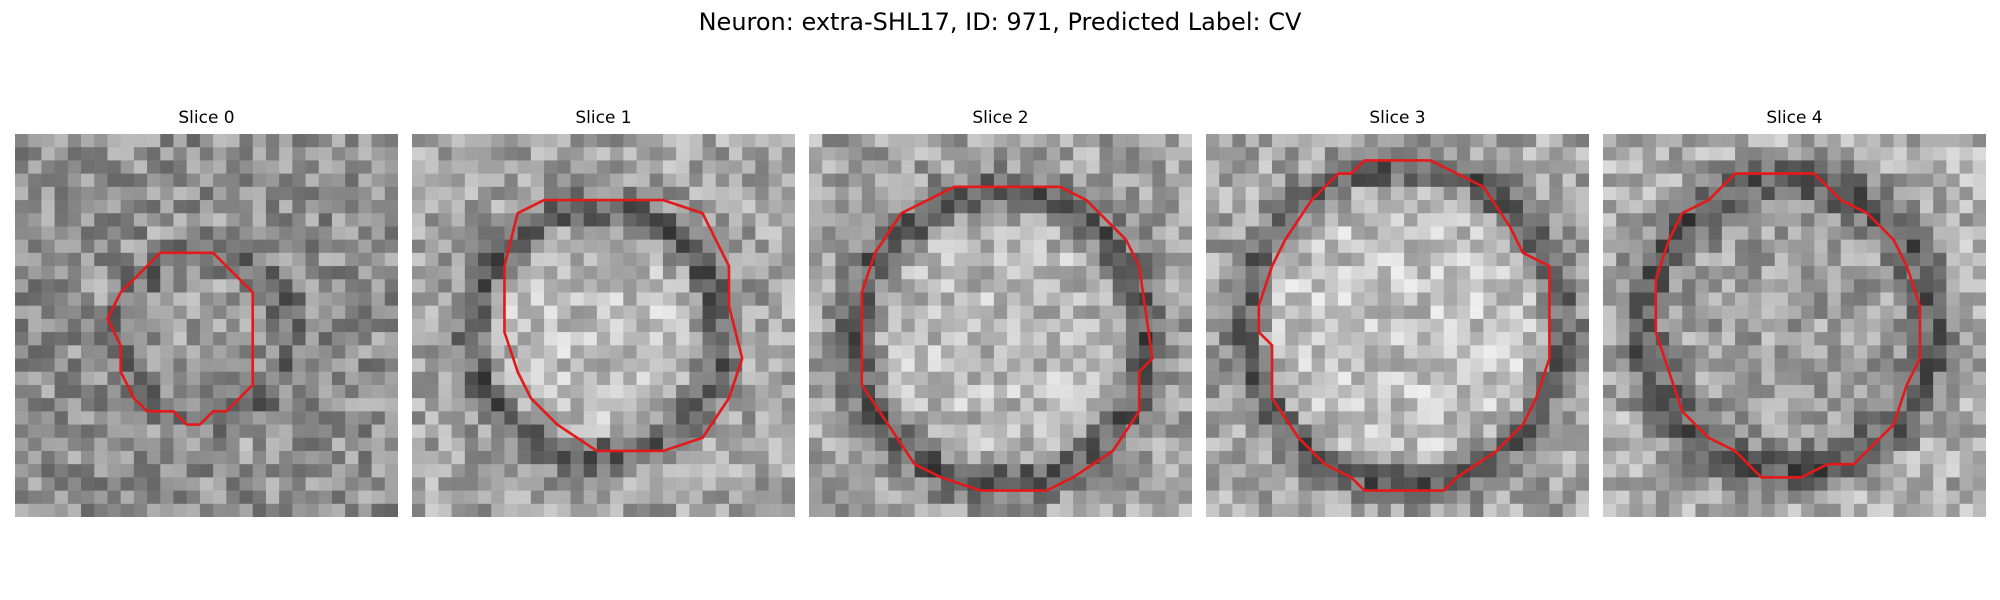  Describe the element at coordinates (603, 118) in the screenshot. I see `slice-title: Slice 1` at that location.